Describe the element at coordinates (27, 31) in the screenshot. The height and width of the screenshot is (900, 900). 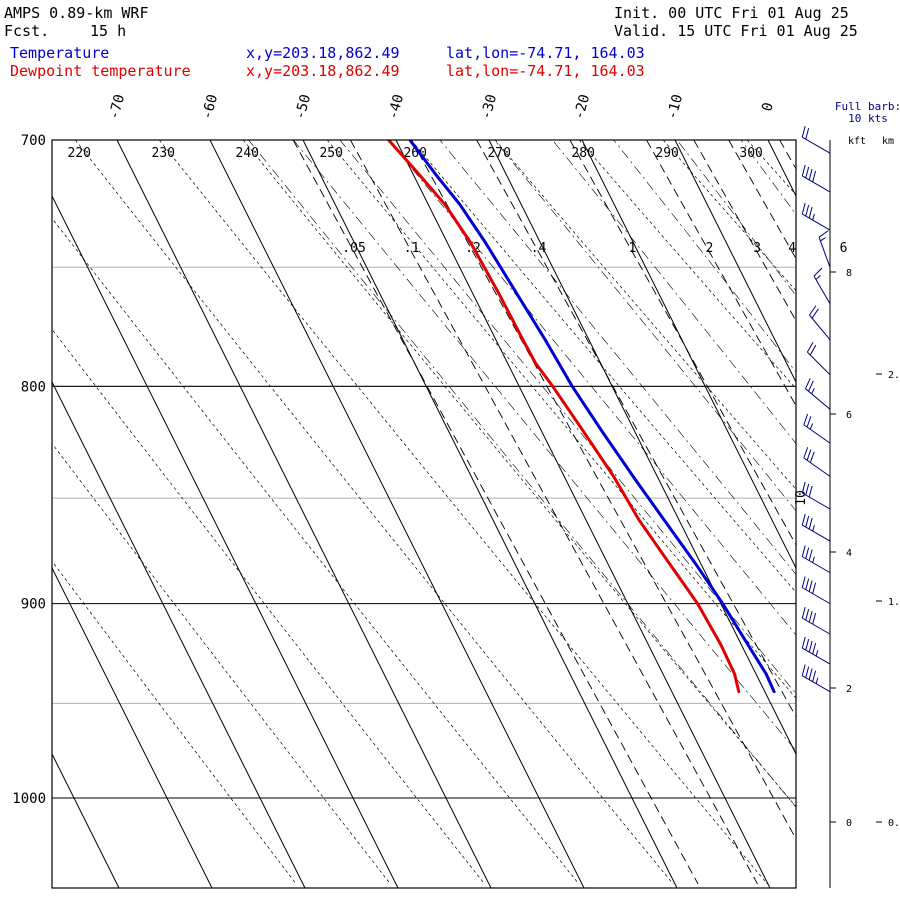
I see `forecast-label: Fcst.` at that location.